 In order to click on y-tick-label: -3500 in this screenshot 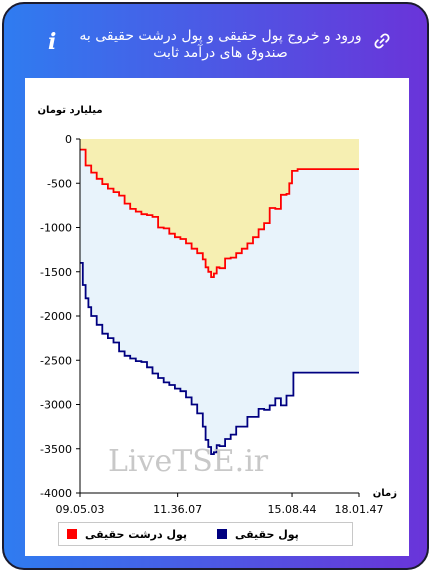, I will do `click(56, 449)`.